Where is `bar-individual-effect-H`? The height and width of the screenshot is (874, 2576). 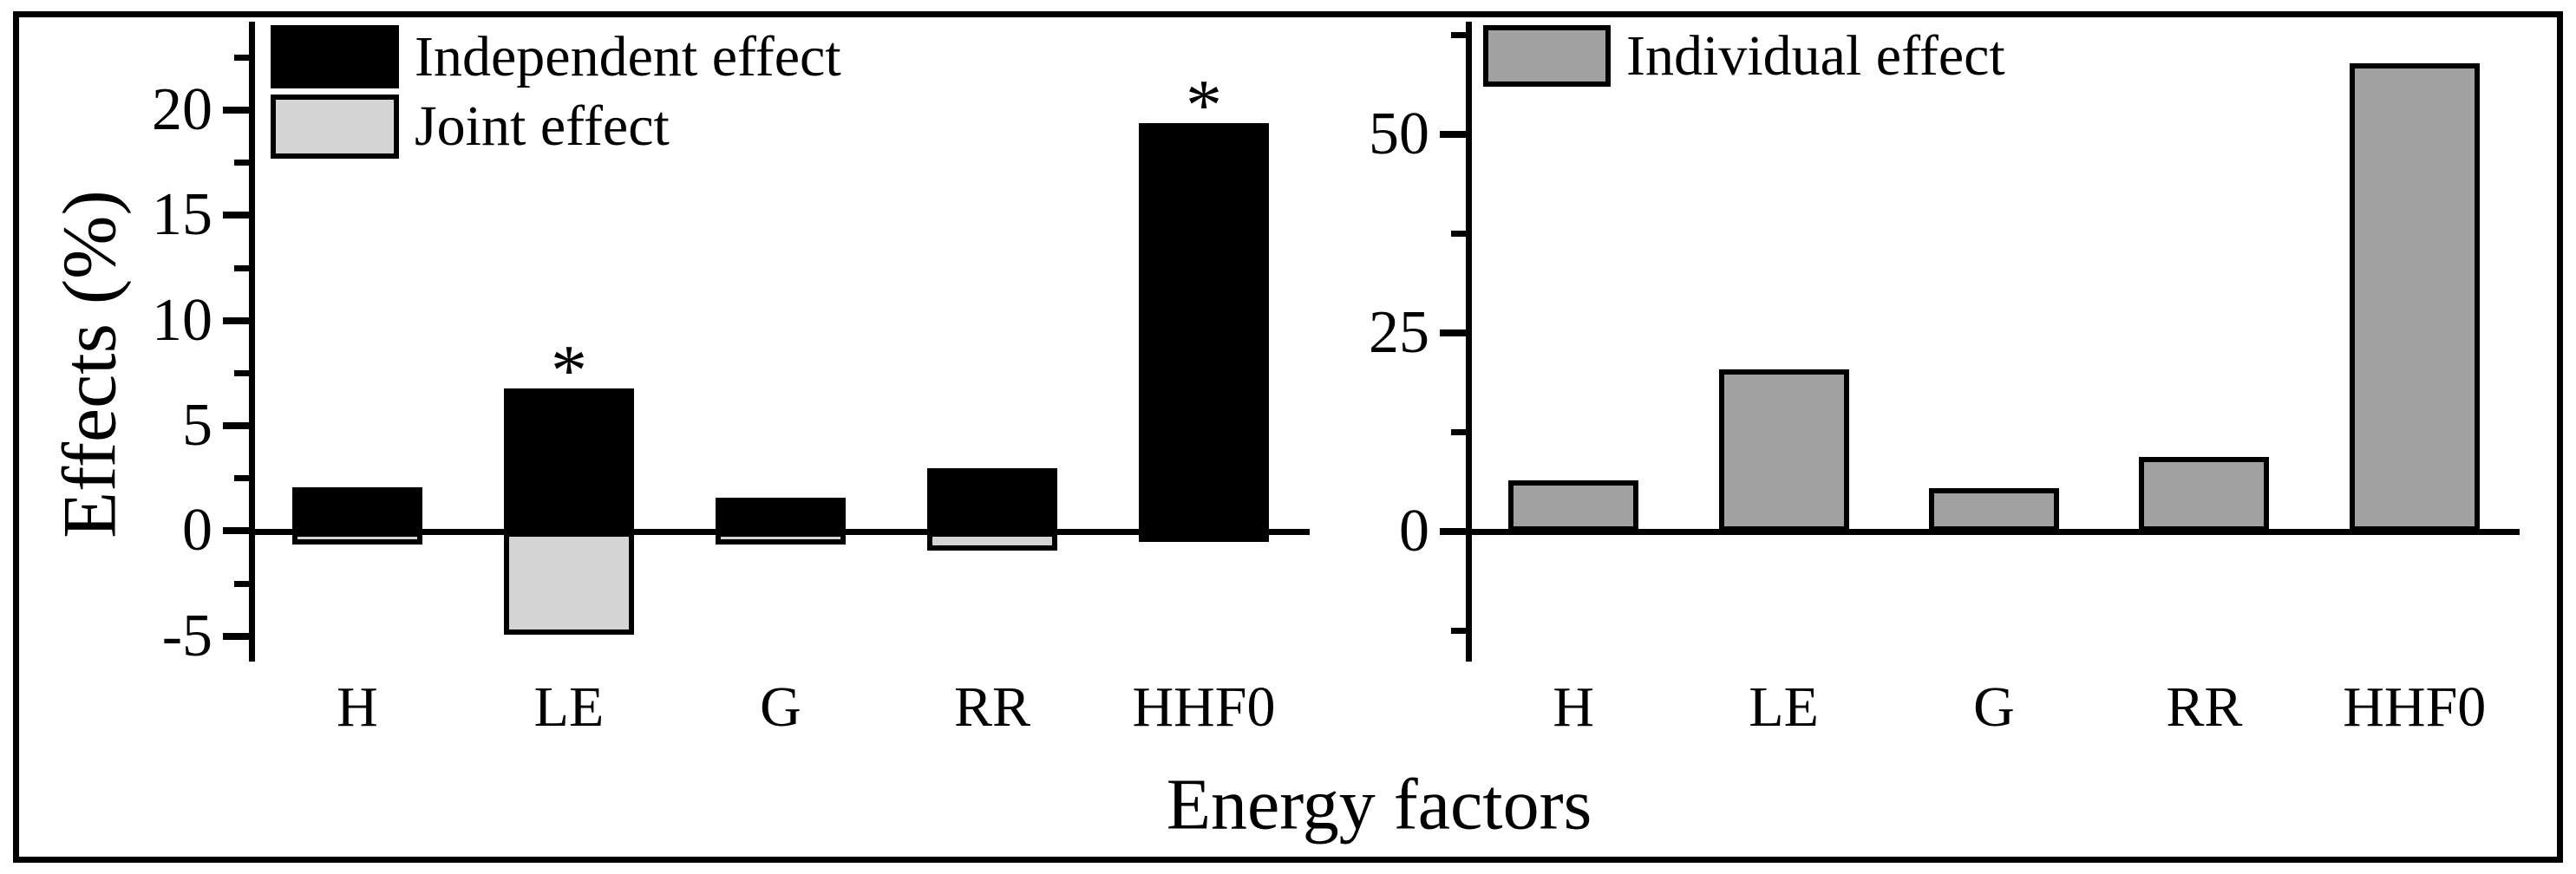 bar-individual-effect-H is located at coordinates (1573, 506).